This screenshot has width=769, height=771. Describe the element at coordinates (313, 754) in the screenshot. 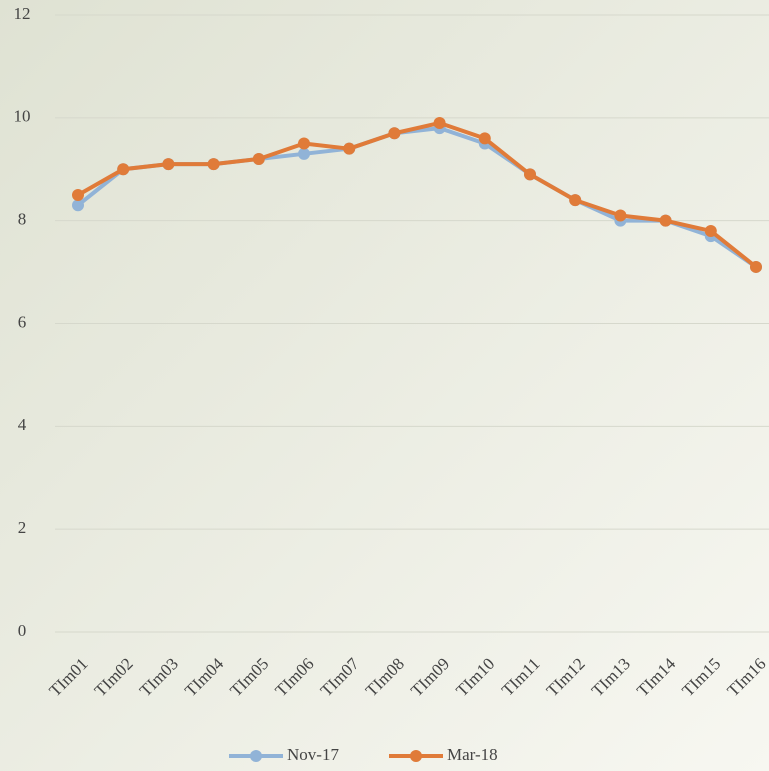

I see `legend-label: Nov-17` at that location.